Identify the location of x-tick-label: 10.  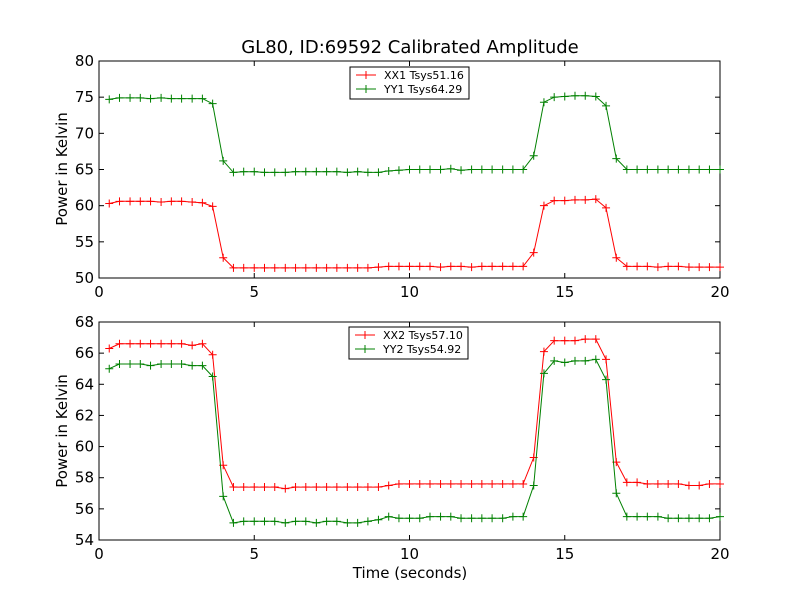
(409, 554).